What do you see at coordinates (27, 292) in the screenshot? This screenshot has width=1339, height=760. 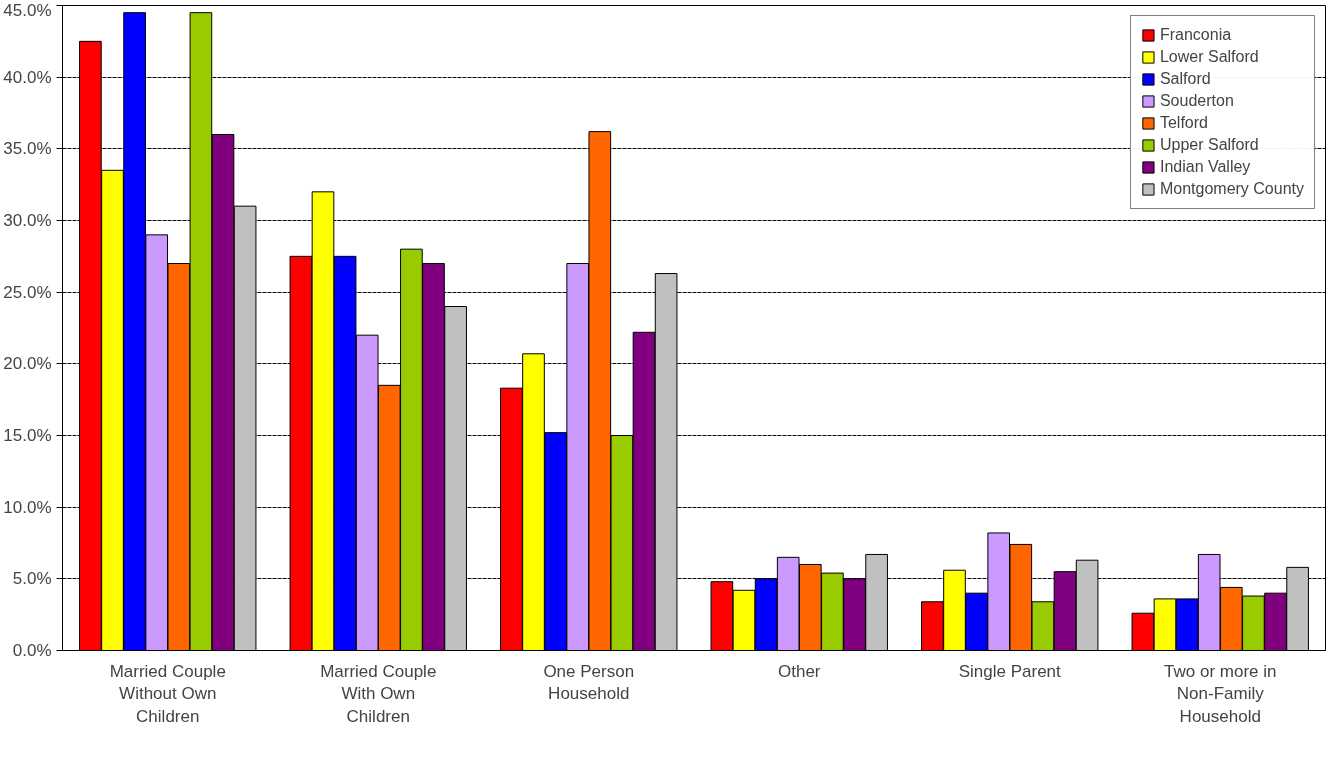 I see `y-tick-label: 25.0%` at bounding box center [27, 292].